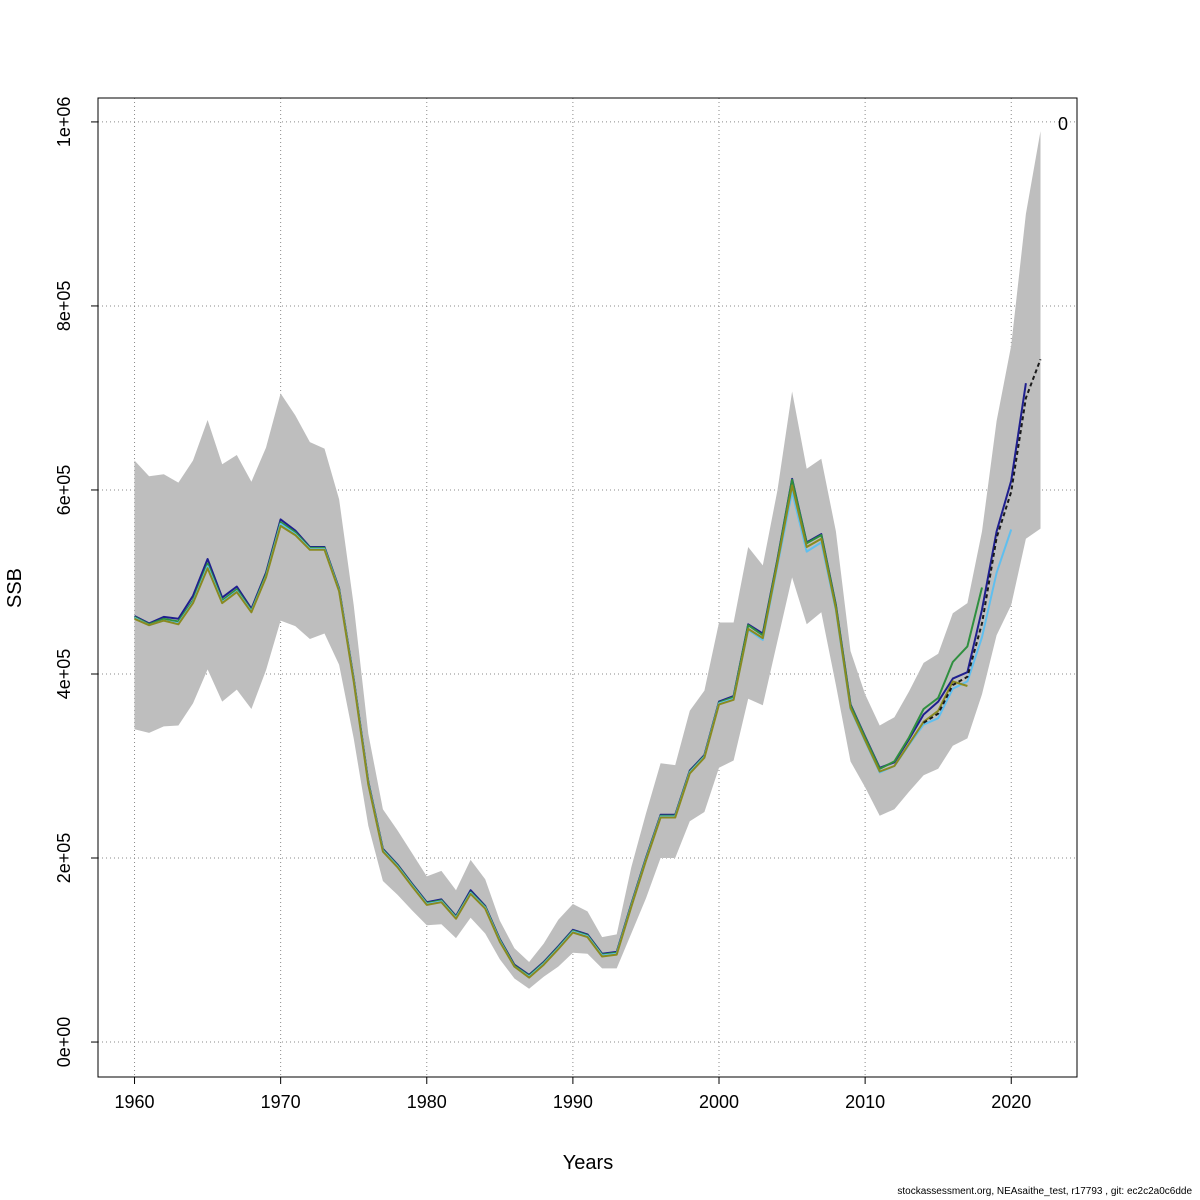  Describe the element at coordinates (64, 1042) in the screenshot. I see `y-tick-label: 0e+00` at that location.